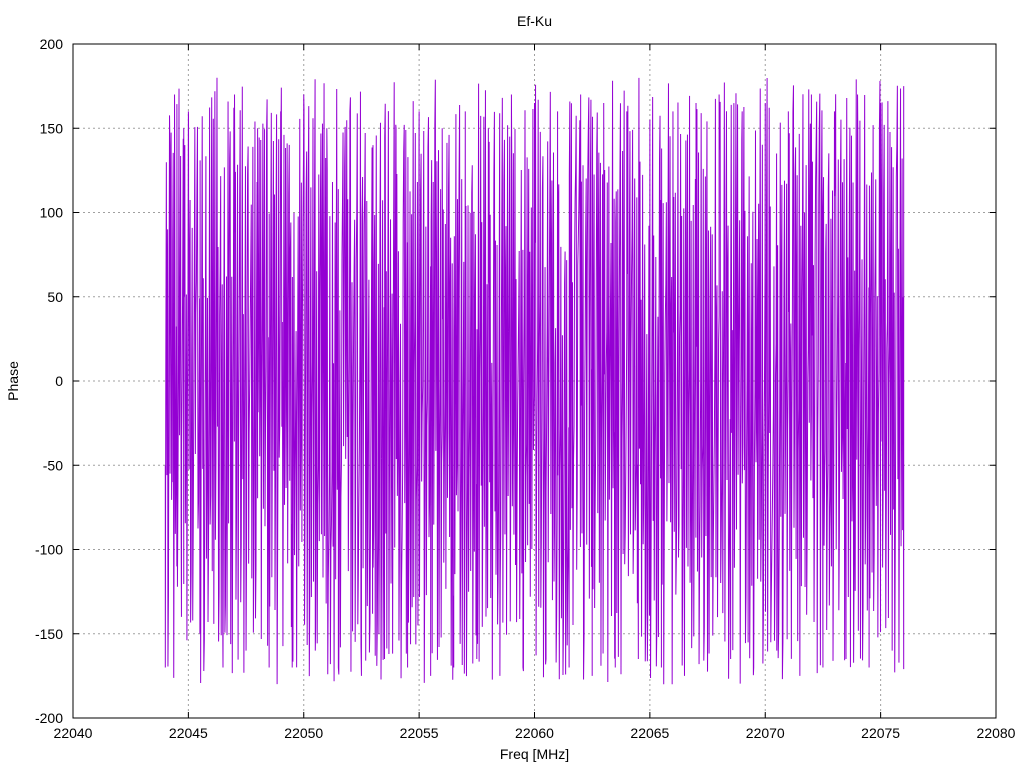  What do you see at coordinates (49, 550) in the screenshot?
I see `y-tick-label: -100` at bounding box center [49, 550].